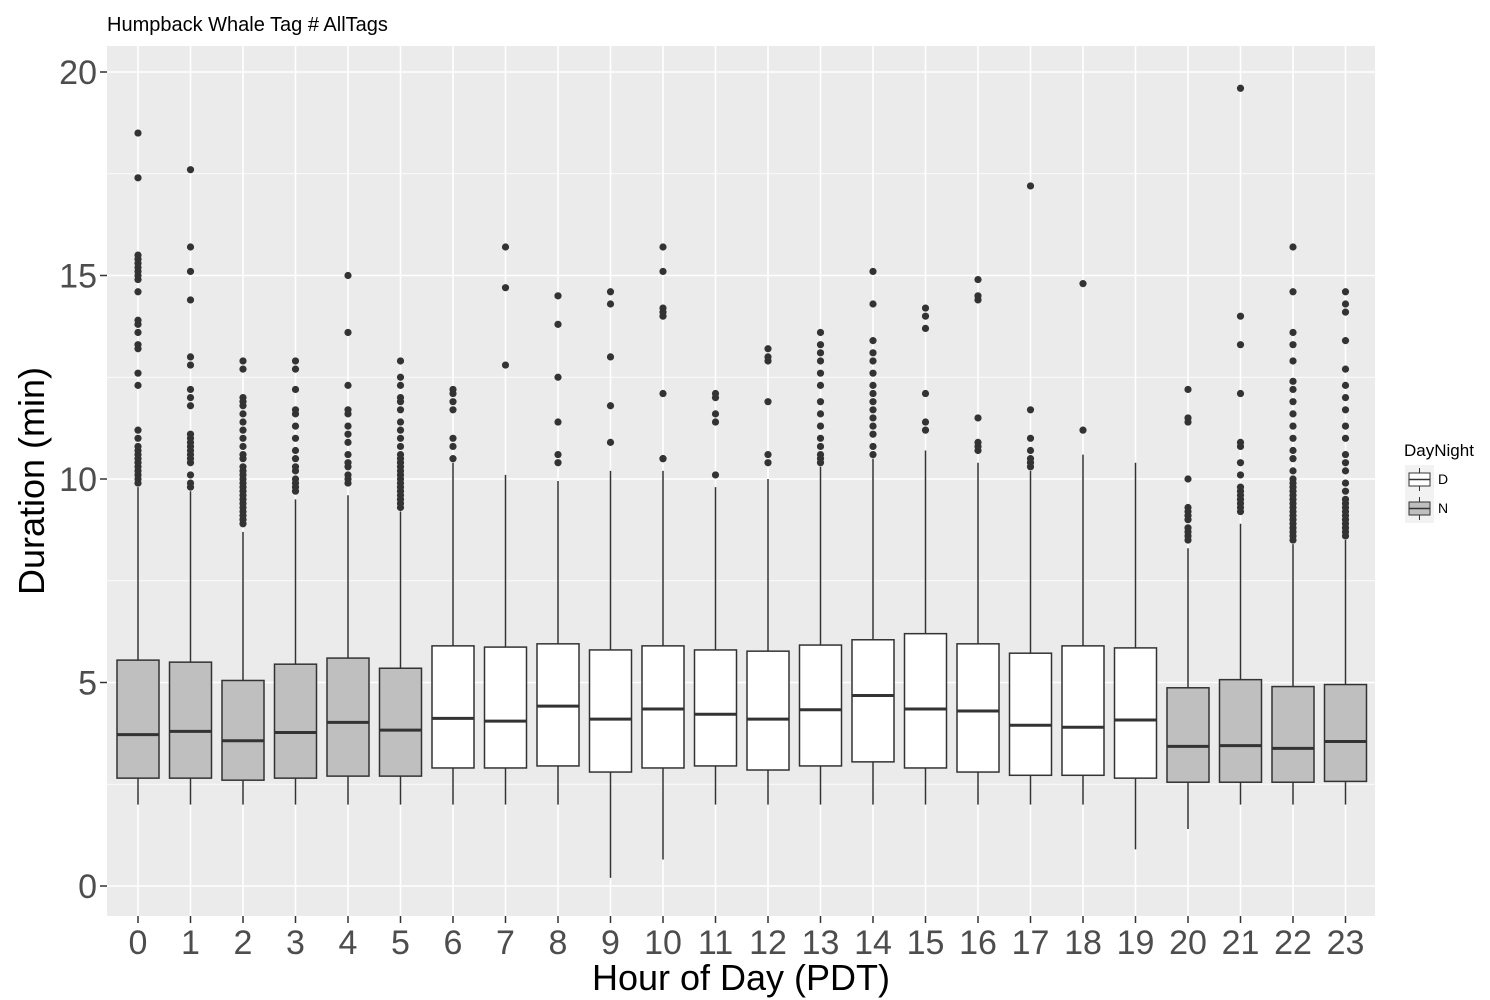  I want to click on x-tick-label: 2, so click(243, 943).